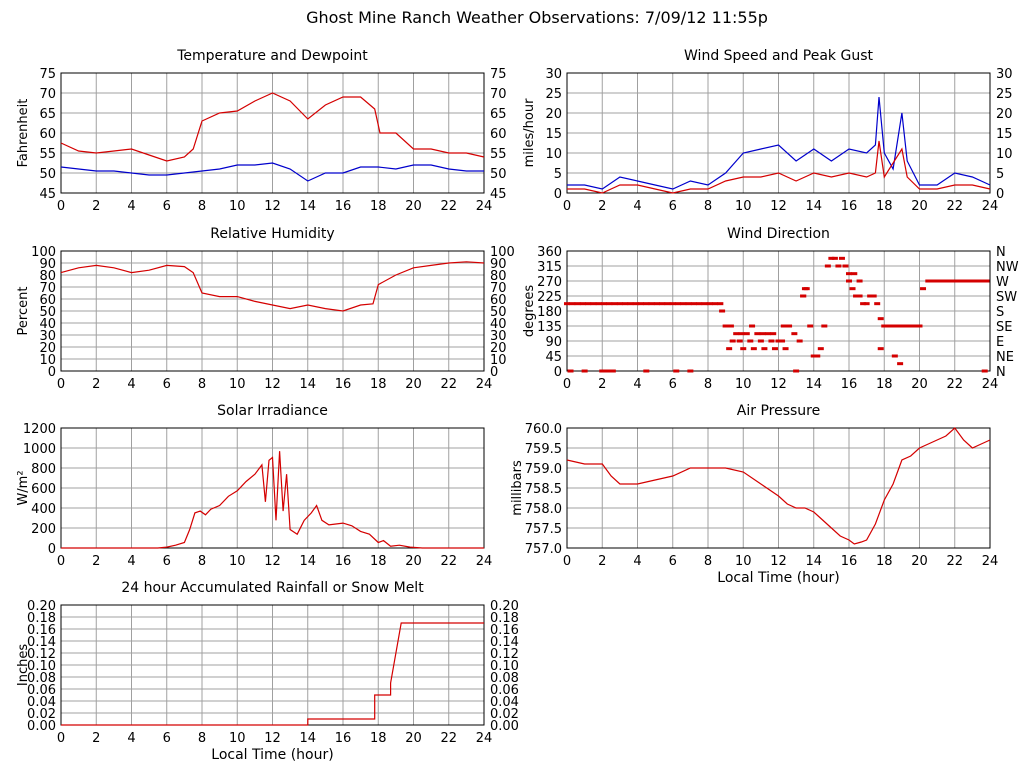 The width and height of the screenshot is (1024, 768). I want to click on y-tick-label: 760.0, so click(543, 429).